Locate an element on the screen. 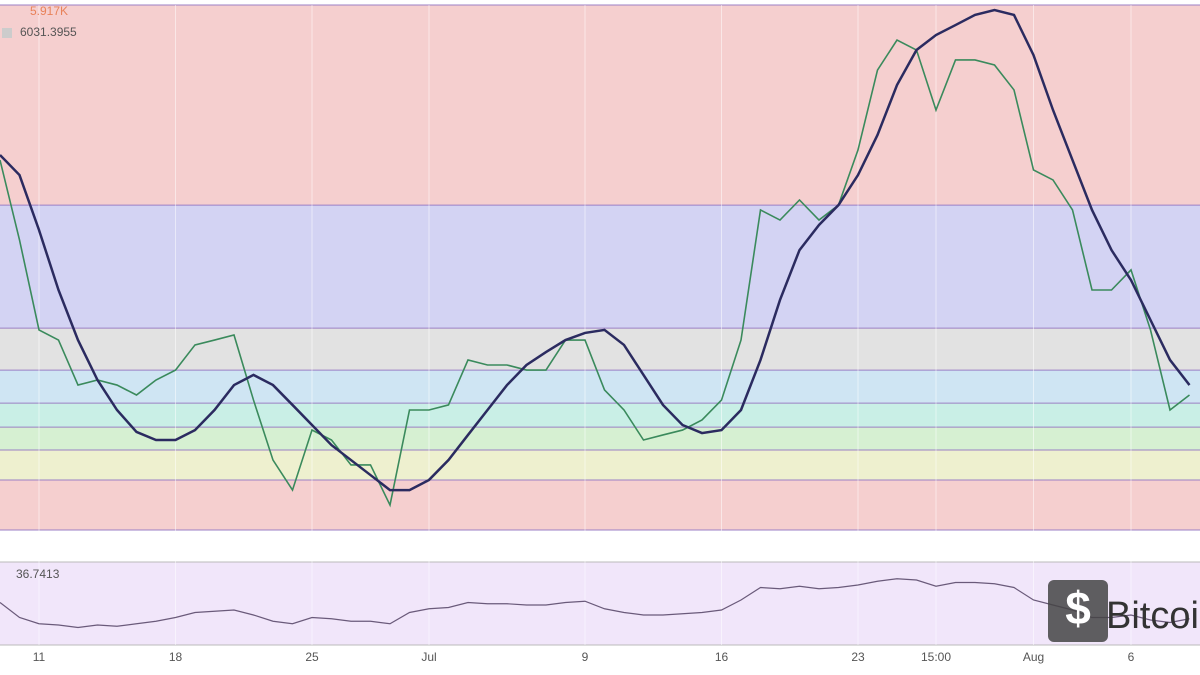 Image resolution: width=1200 pixels, height=675 pixels. x-tick-label: 18 is located at coordinates (176, 657).